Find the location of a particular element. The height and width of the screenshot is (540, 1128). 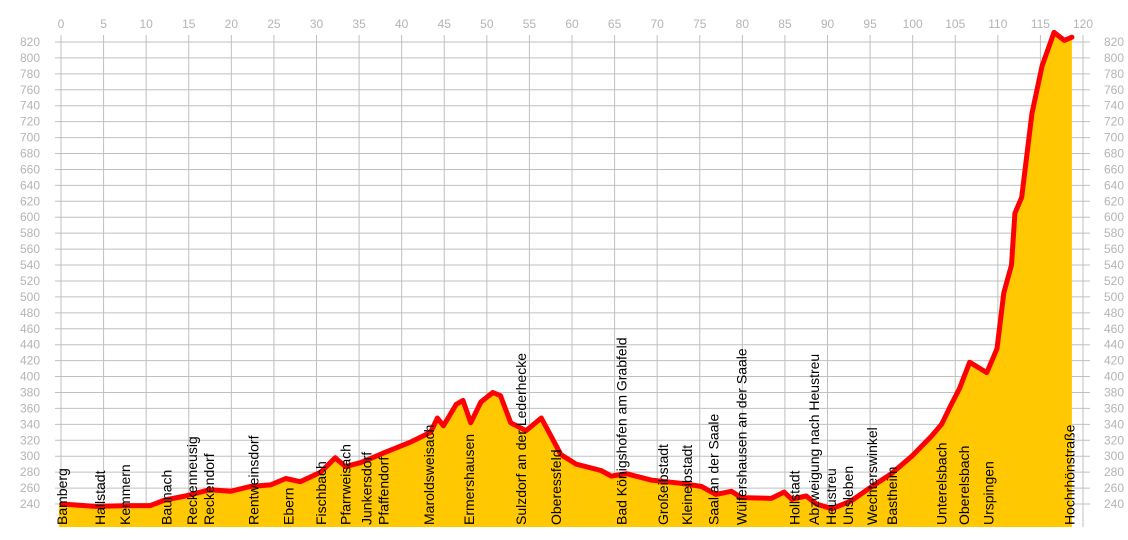

x-tick-label: 25 is located at coordinates (274, 24).